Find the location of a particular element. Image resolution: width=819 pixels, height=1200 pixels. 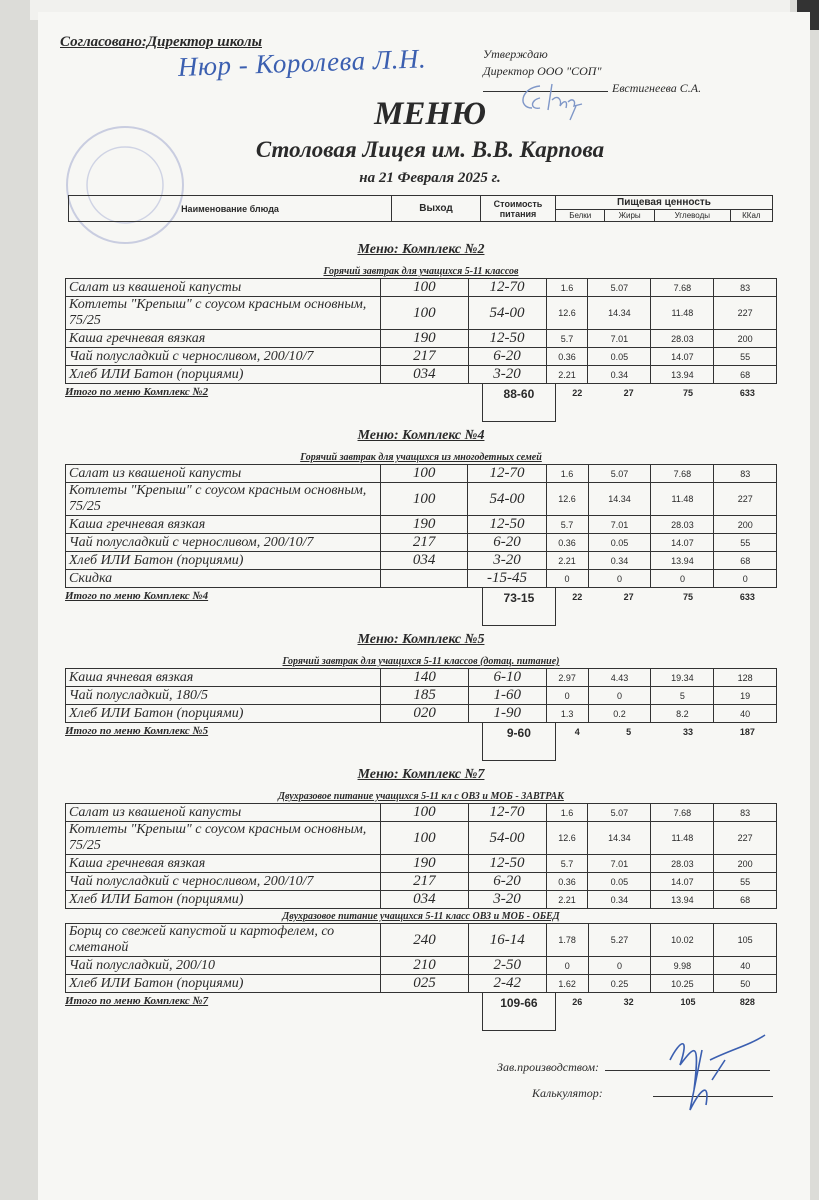

dish-kcal: 40 is located at coordinates (745, 965).